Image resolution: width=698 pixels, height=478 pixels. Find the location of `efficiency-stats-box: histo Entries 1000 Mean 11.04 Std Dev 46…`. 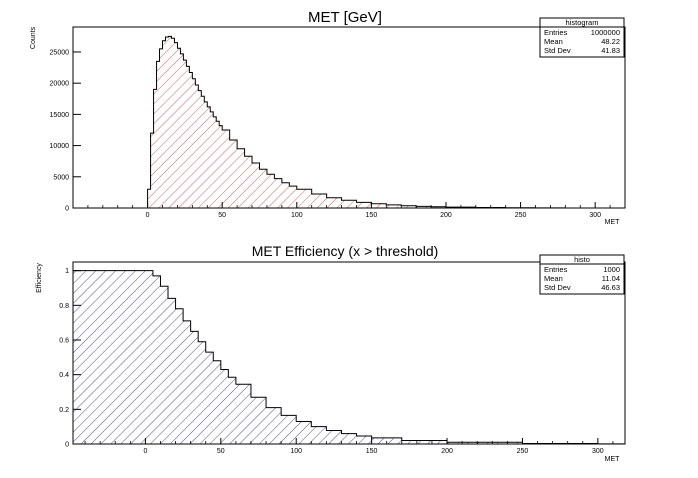

efficiency-stats-box: histo Entries 1000 Mean 11.04 Std Dev 46… is located at coordinates (582, 274).